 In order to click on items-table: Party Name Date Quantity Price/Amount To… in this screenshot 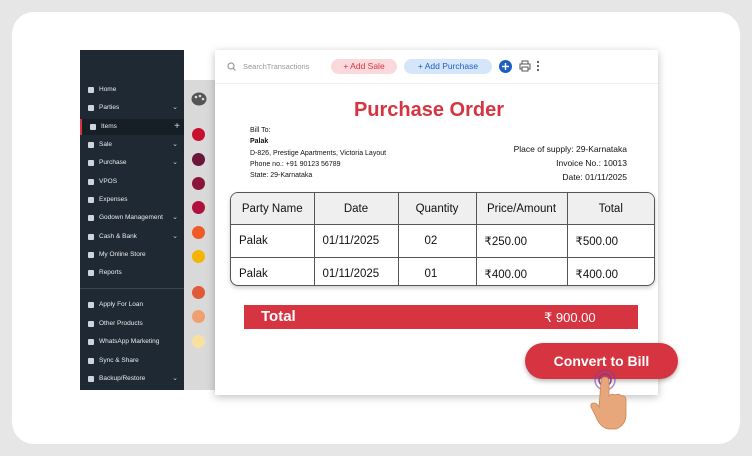, I will do `click(442, 239)`.